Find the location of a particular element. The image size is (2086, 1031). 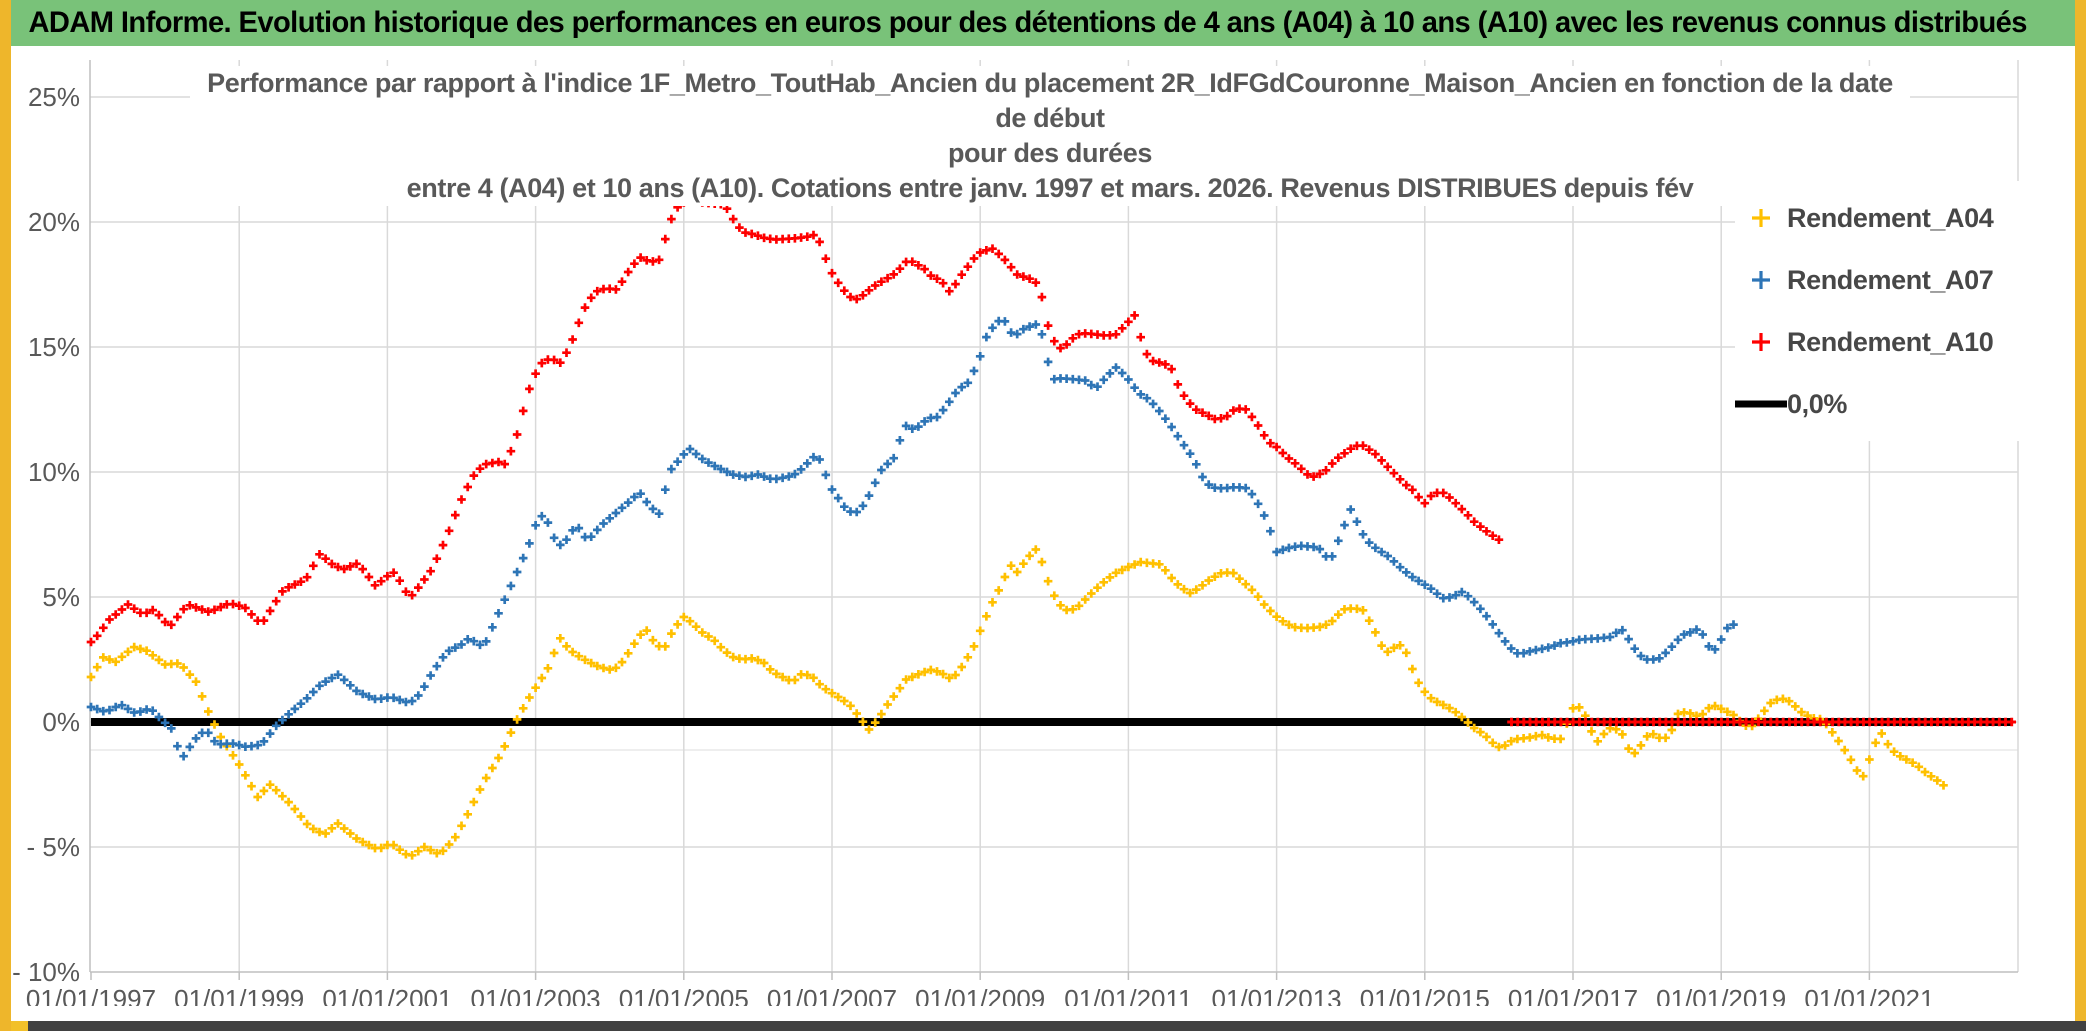

legend-item-rendement-a10: Rendement_A10 is located at coordinates (1900, 342).